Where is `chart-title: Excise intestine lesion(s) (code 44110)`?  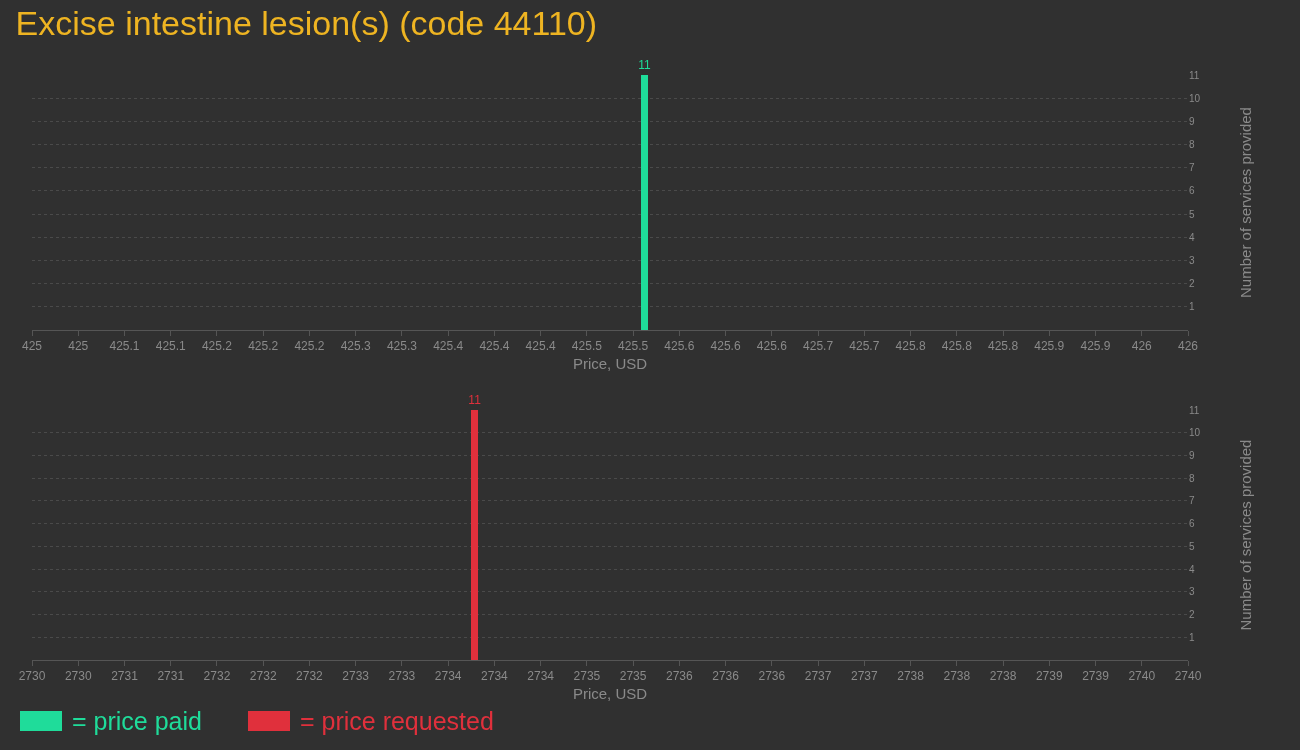
chart-title: Excise intestine lesion(s) (code 44110) is located at coordinates (306, 23).